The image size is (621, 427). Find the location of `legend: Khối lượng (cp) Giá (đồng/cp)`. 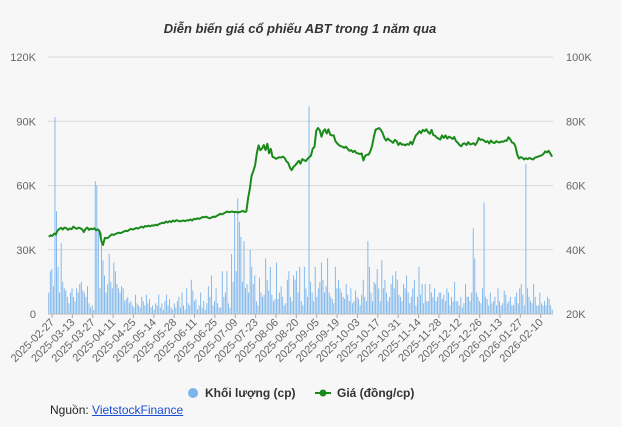

legend: Khối lượng (cp) Giá (đồng/cp) is located at coordinates (301, 393).